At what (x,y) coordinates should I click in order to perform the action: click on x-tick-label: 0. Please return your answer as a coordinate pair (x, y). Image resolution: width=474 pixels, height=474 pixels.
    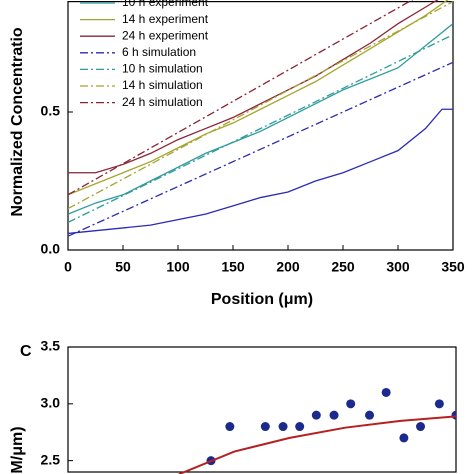
    Looking at the image, I should click on (68, 267).